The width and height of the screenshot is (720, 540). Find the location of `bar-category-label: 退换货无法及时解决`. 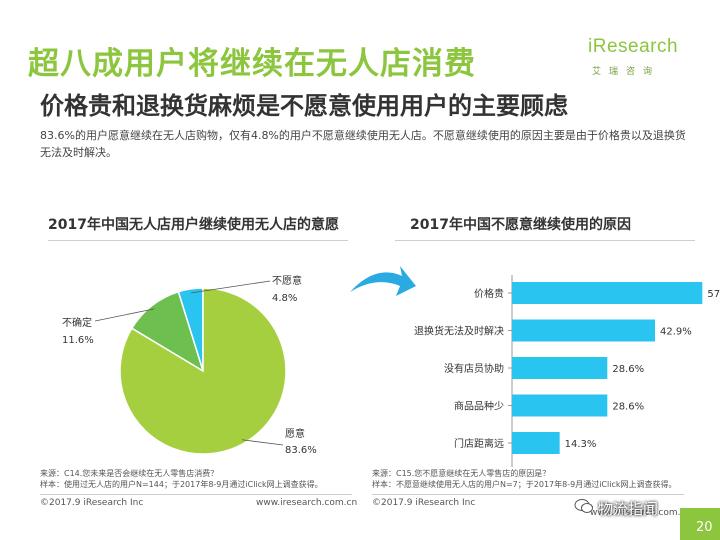

bar-category-label: 退换货无法及时解决 is located at coordinates (459, 331).